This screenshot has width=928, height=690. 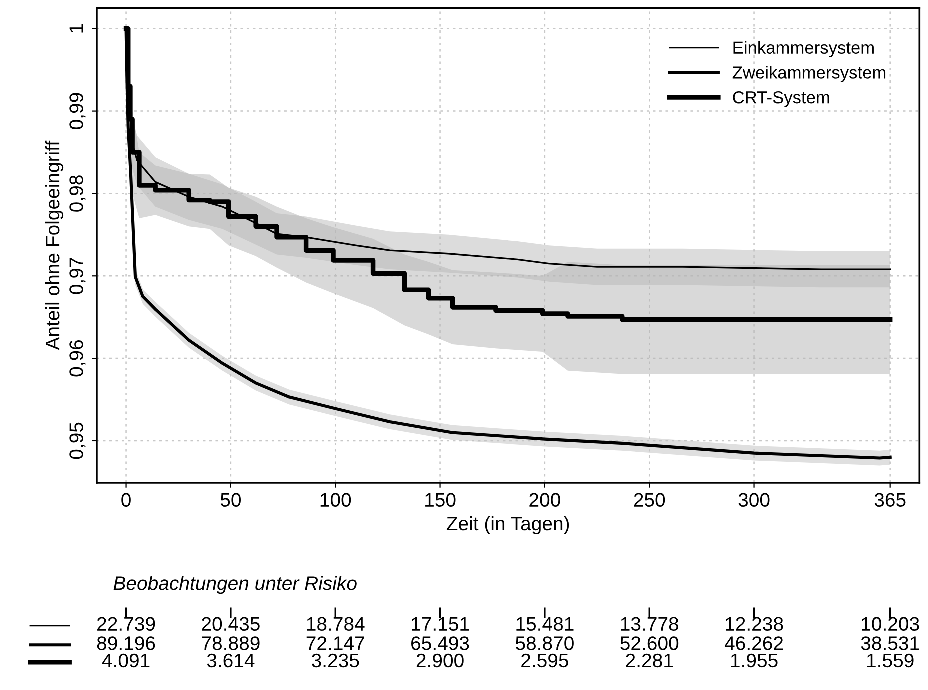 I want to click on text: 20.435, so click(x=231, y=624).